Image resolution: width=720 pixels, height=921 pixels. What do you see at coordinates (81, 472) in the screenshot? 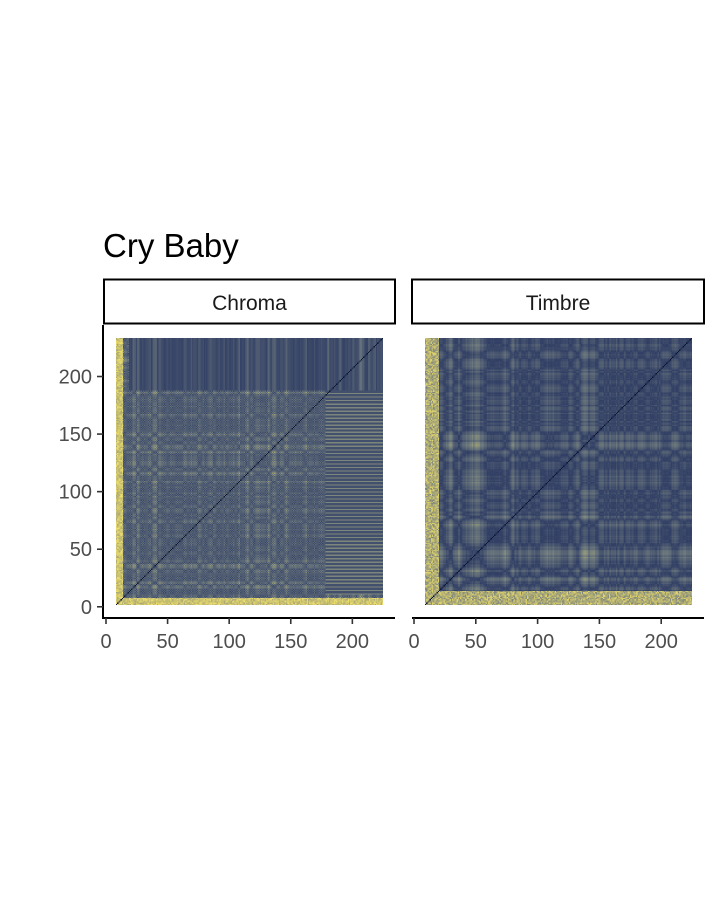
I see `y-axis: 0 50 100 150 200` at bounding box center [81, 472].